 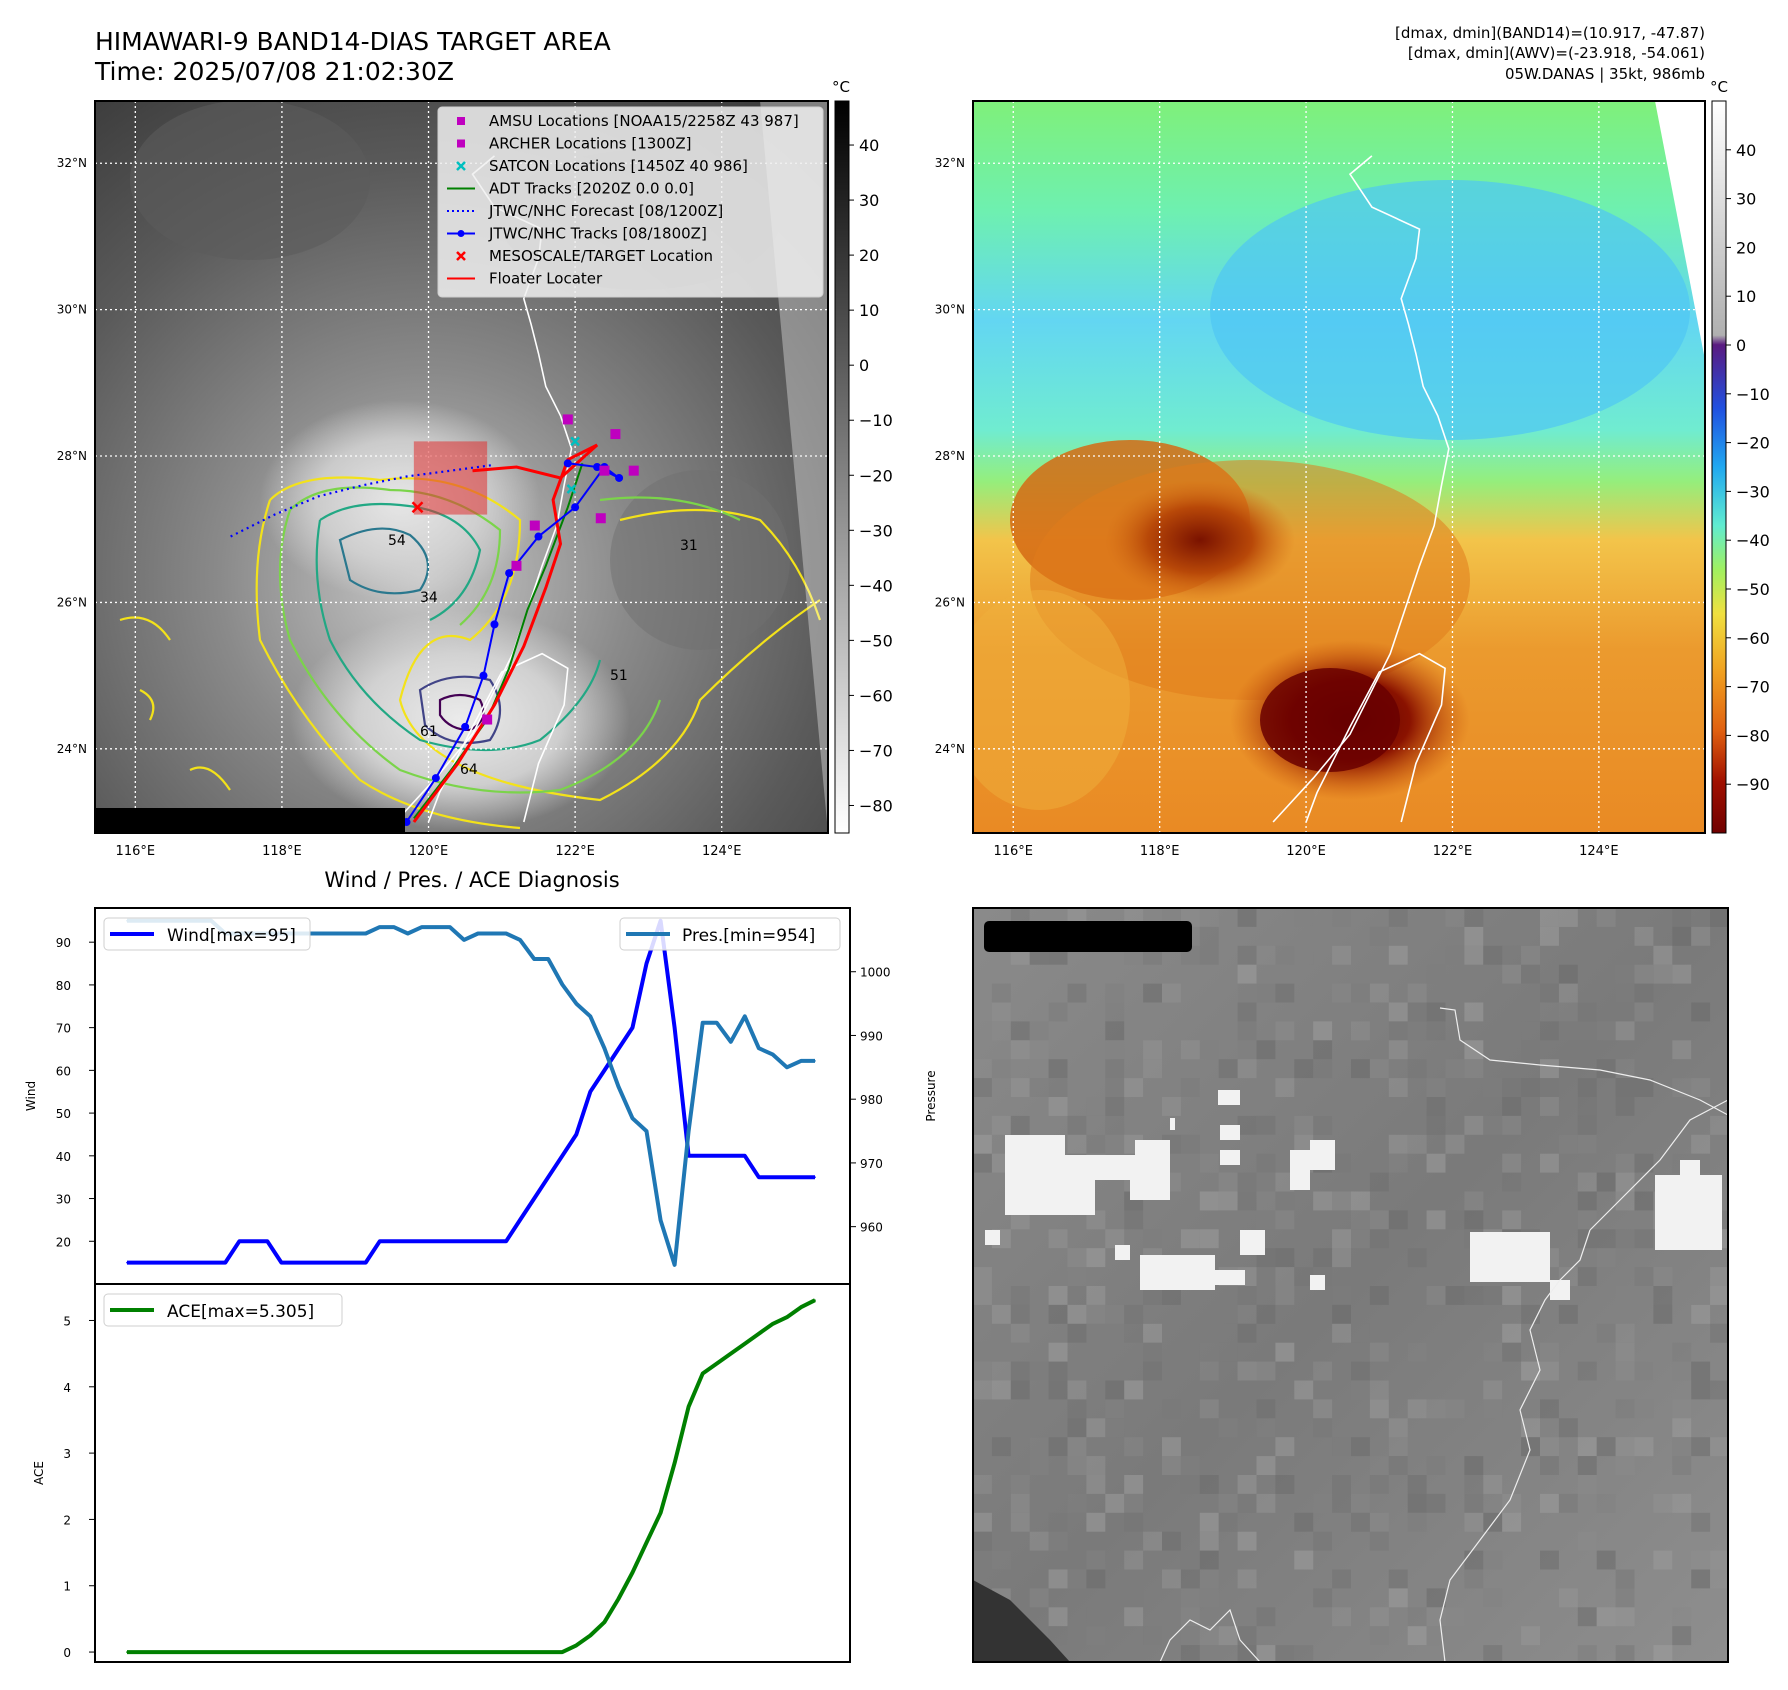 What do you see at coordinates (441, 1473) in the screenshot?
I see `ace-panel: 0 1 2 3 4 5 ACE ACE[max=5.305]` at bounding box center [441, 1473].